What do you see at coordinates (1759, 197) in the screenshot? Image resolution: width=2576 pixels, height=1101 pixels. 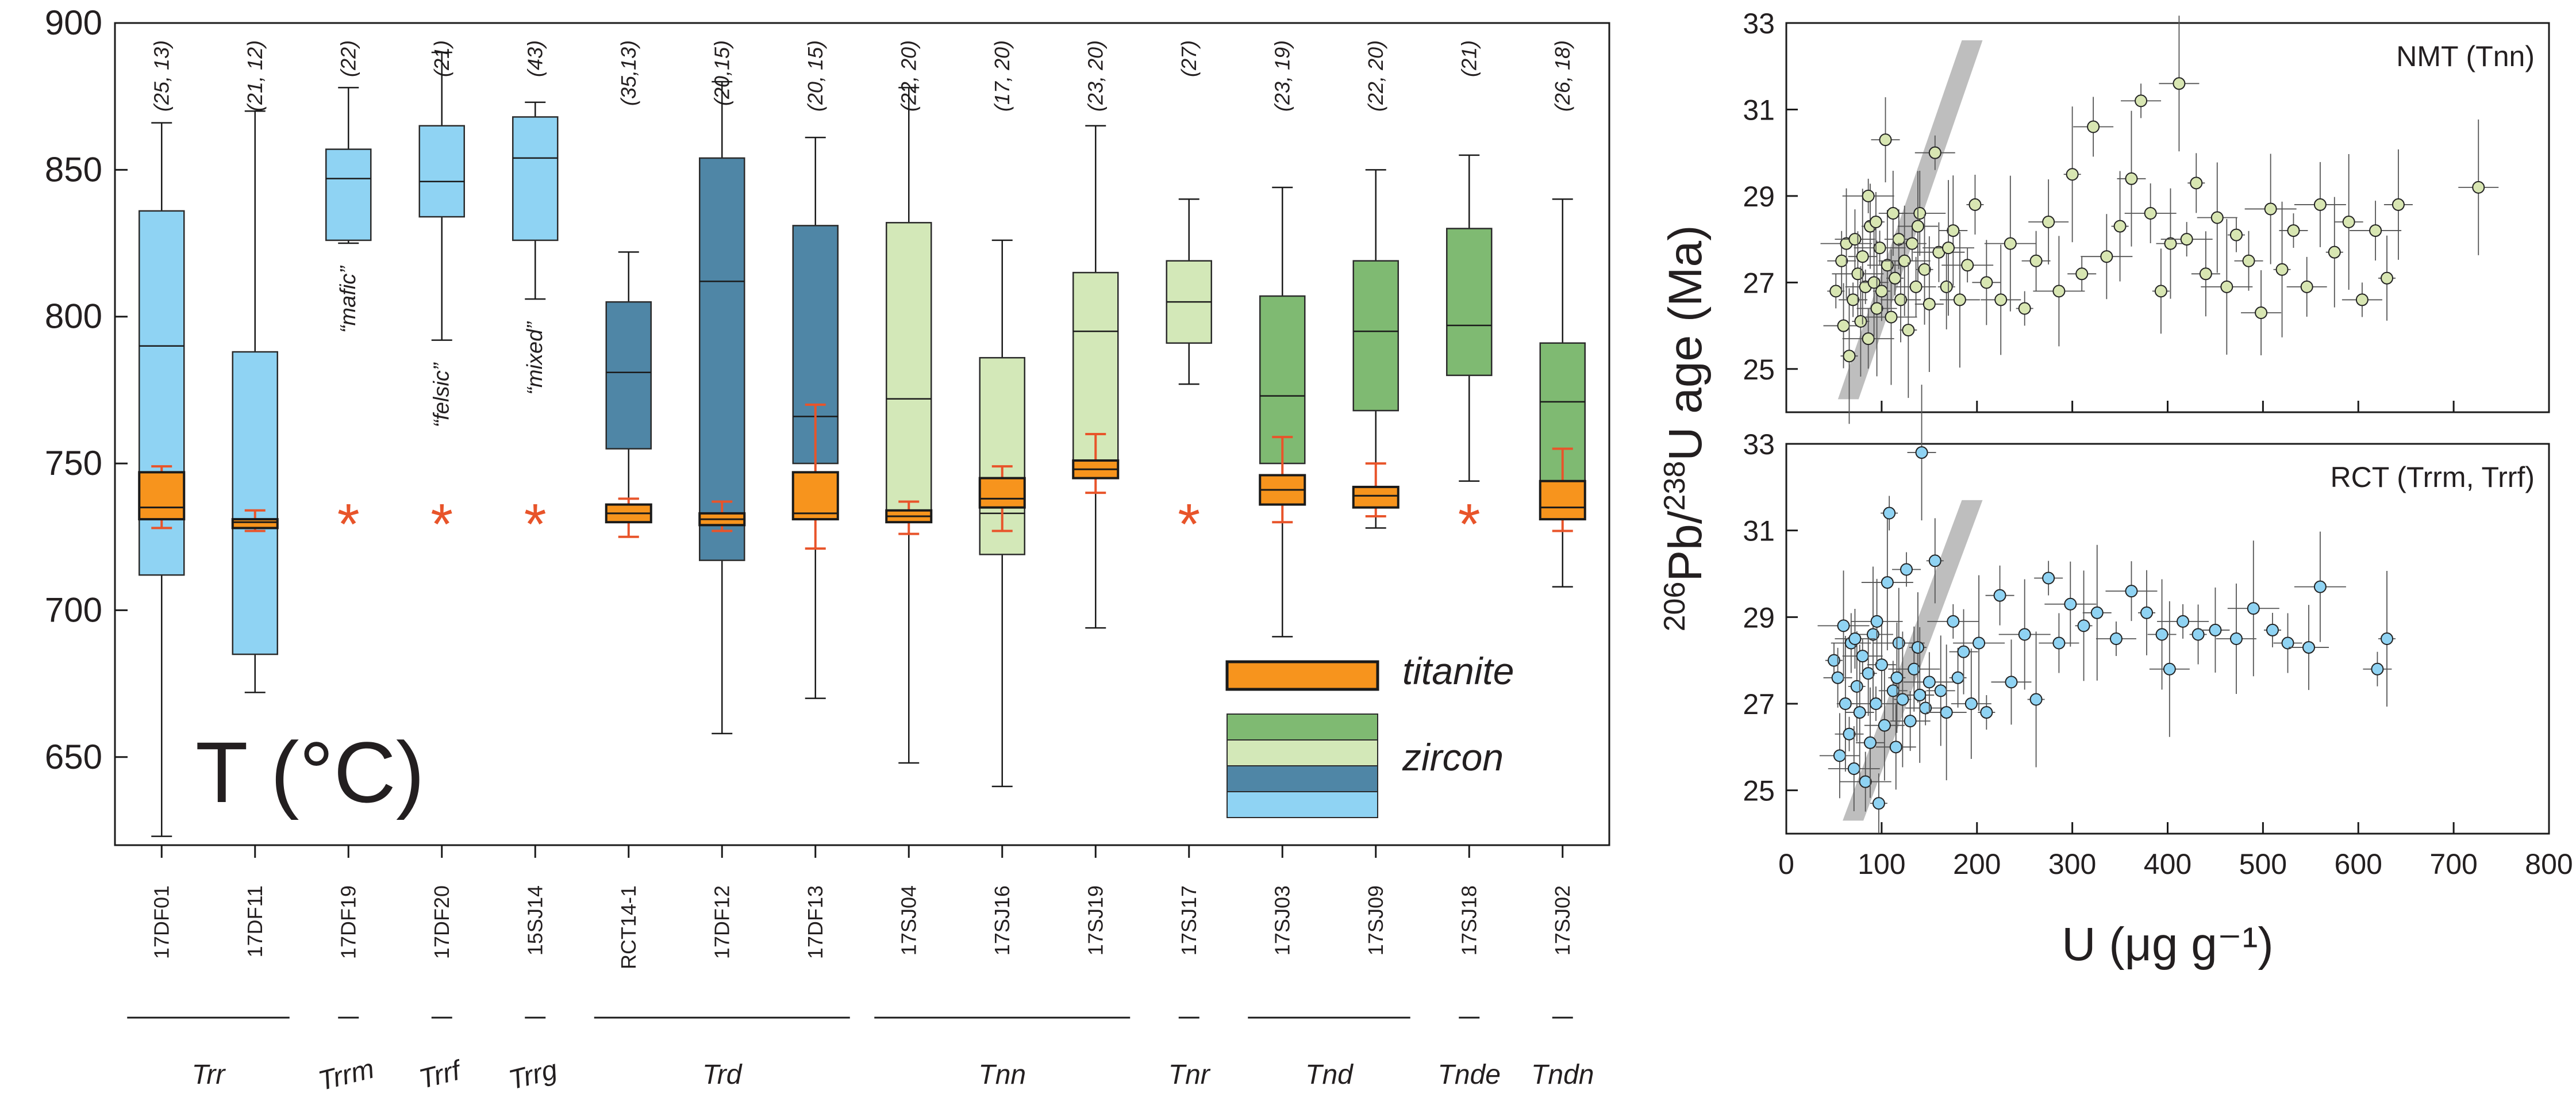 I see `y-tick-label: 29` at bounding box center [1759, 197].